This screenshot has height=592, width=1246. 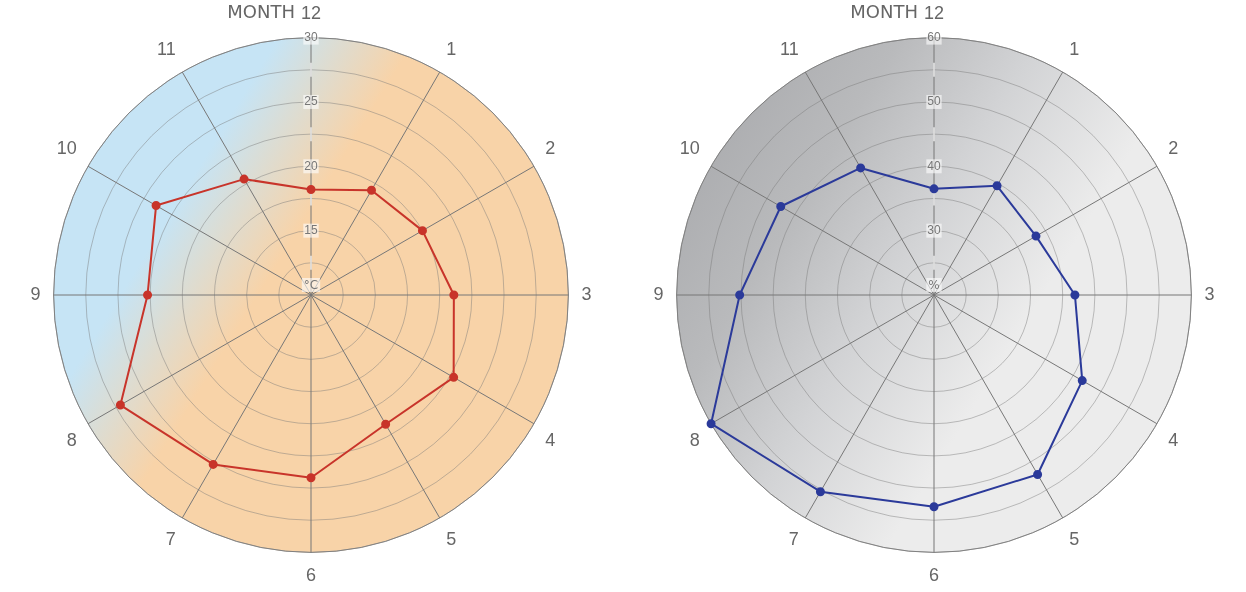 I want to click on y-tick-label: 15, so click(x=311, y=229).